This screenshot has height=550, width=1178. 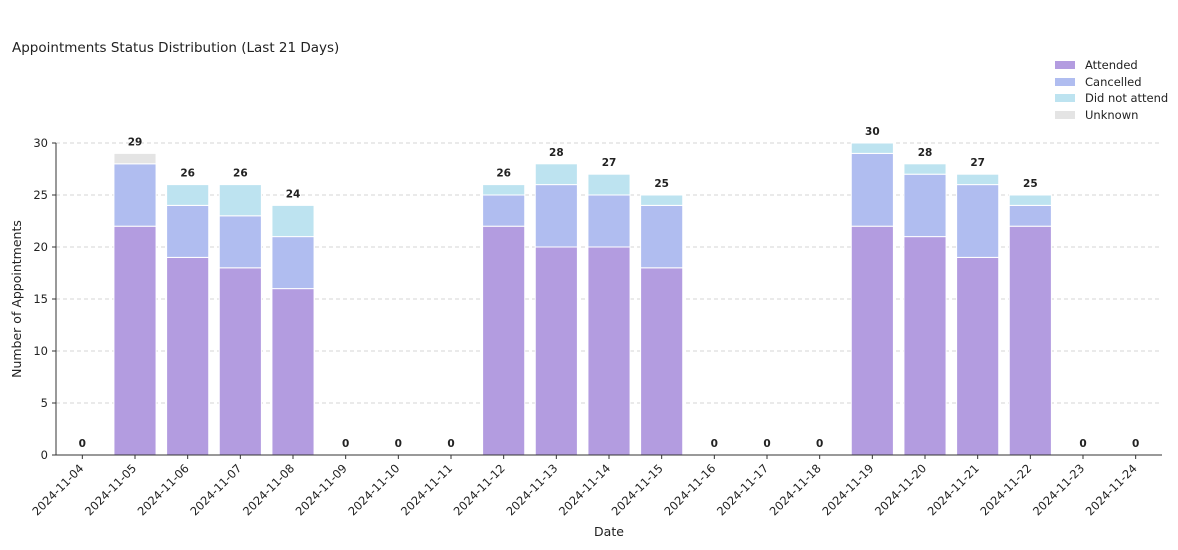 I want to click on x-tick-label: 2024-11-11, so click(x=426, y=489).